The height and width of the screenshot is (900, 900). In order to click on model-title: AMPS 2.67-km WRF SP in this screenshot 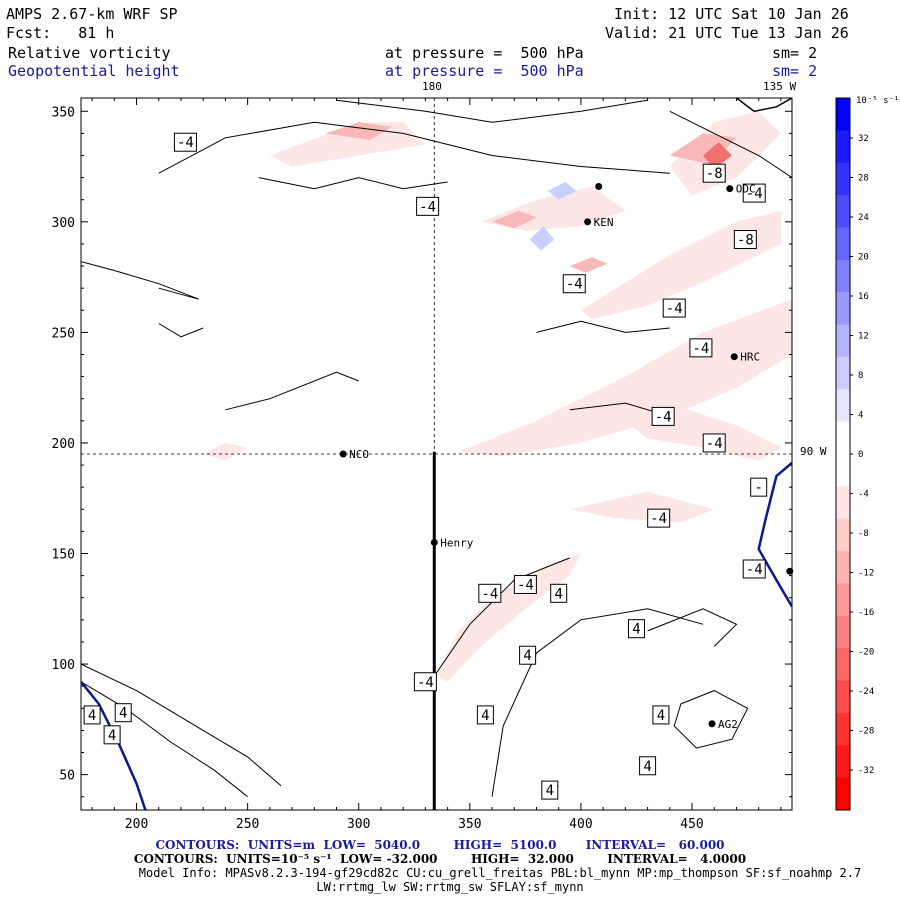, I will do `click(92, 14)`.